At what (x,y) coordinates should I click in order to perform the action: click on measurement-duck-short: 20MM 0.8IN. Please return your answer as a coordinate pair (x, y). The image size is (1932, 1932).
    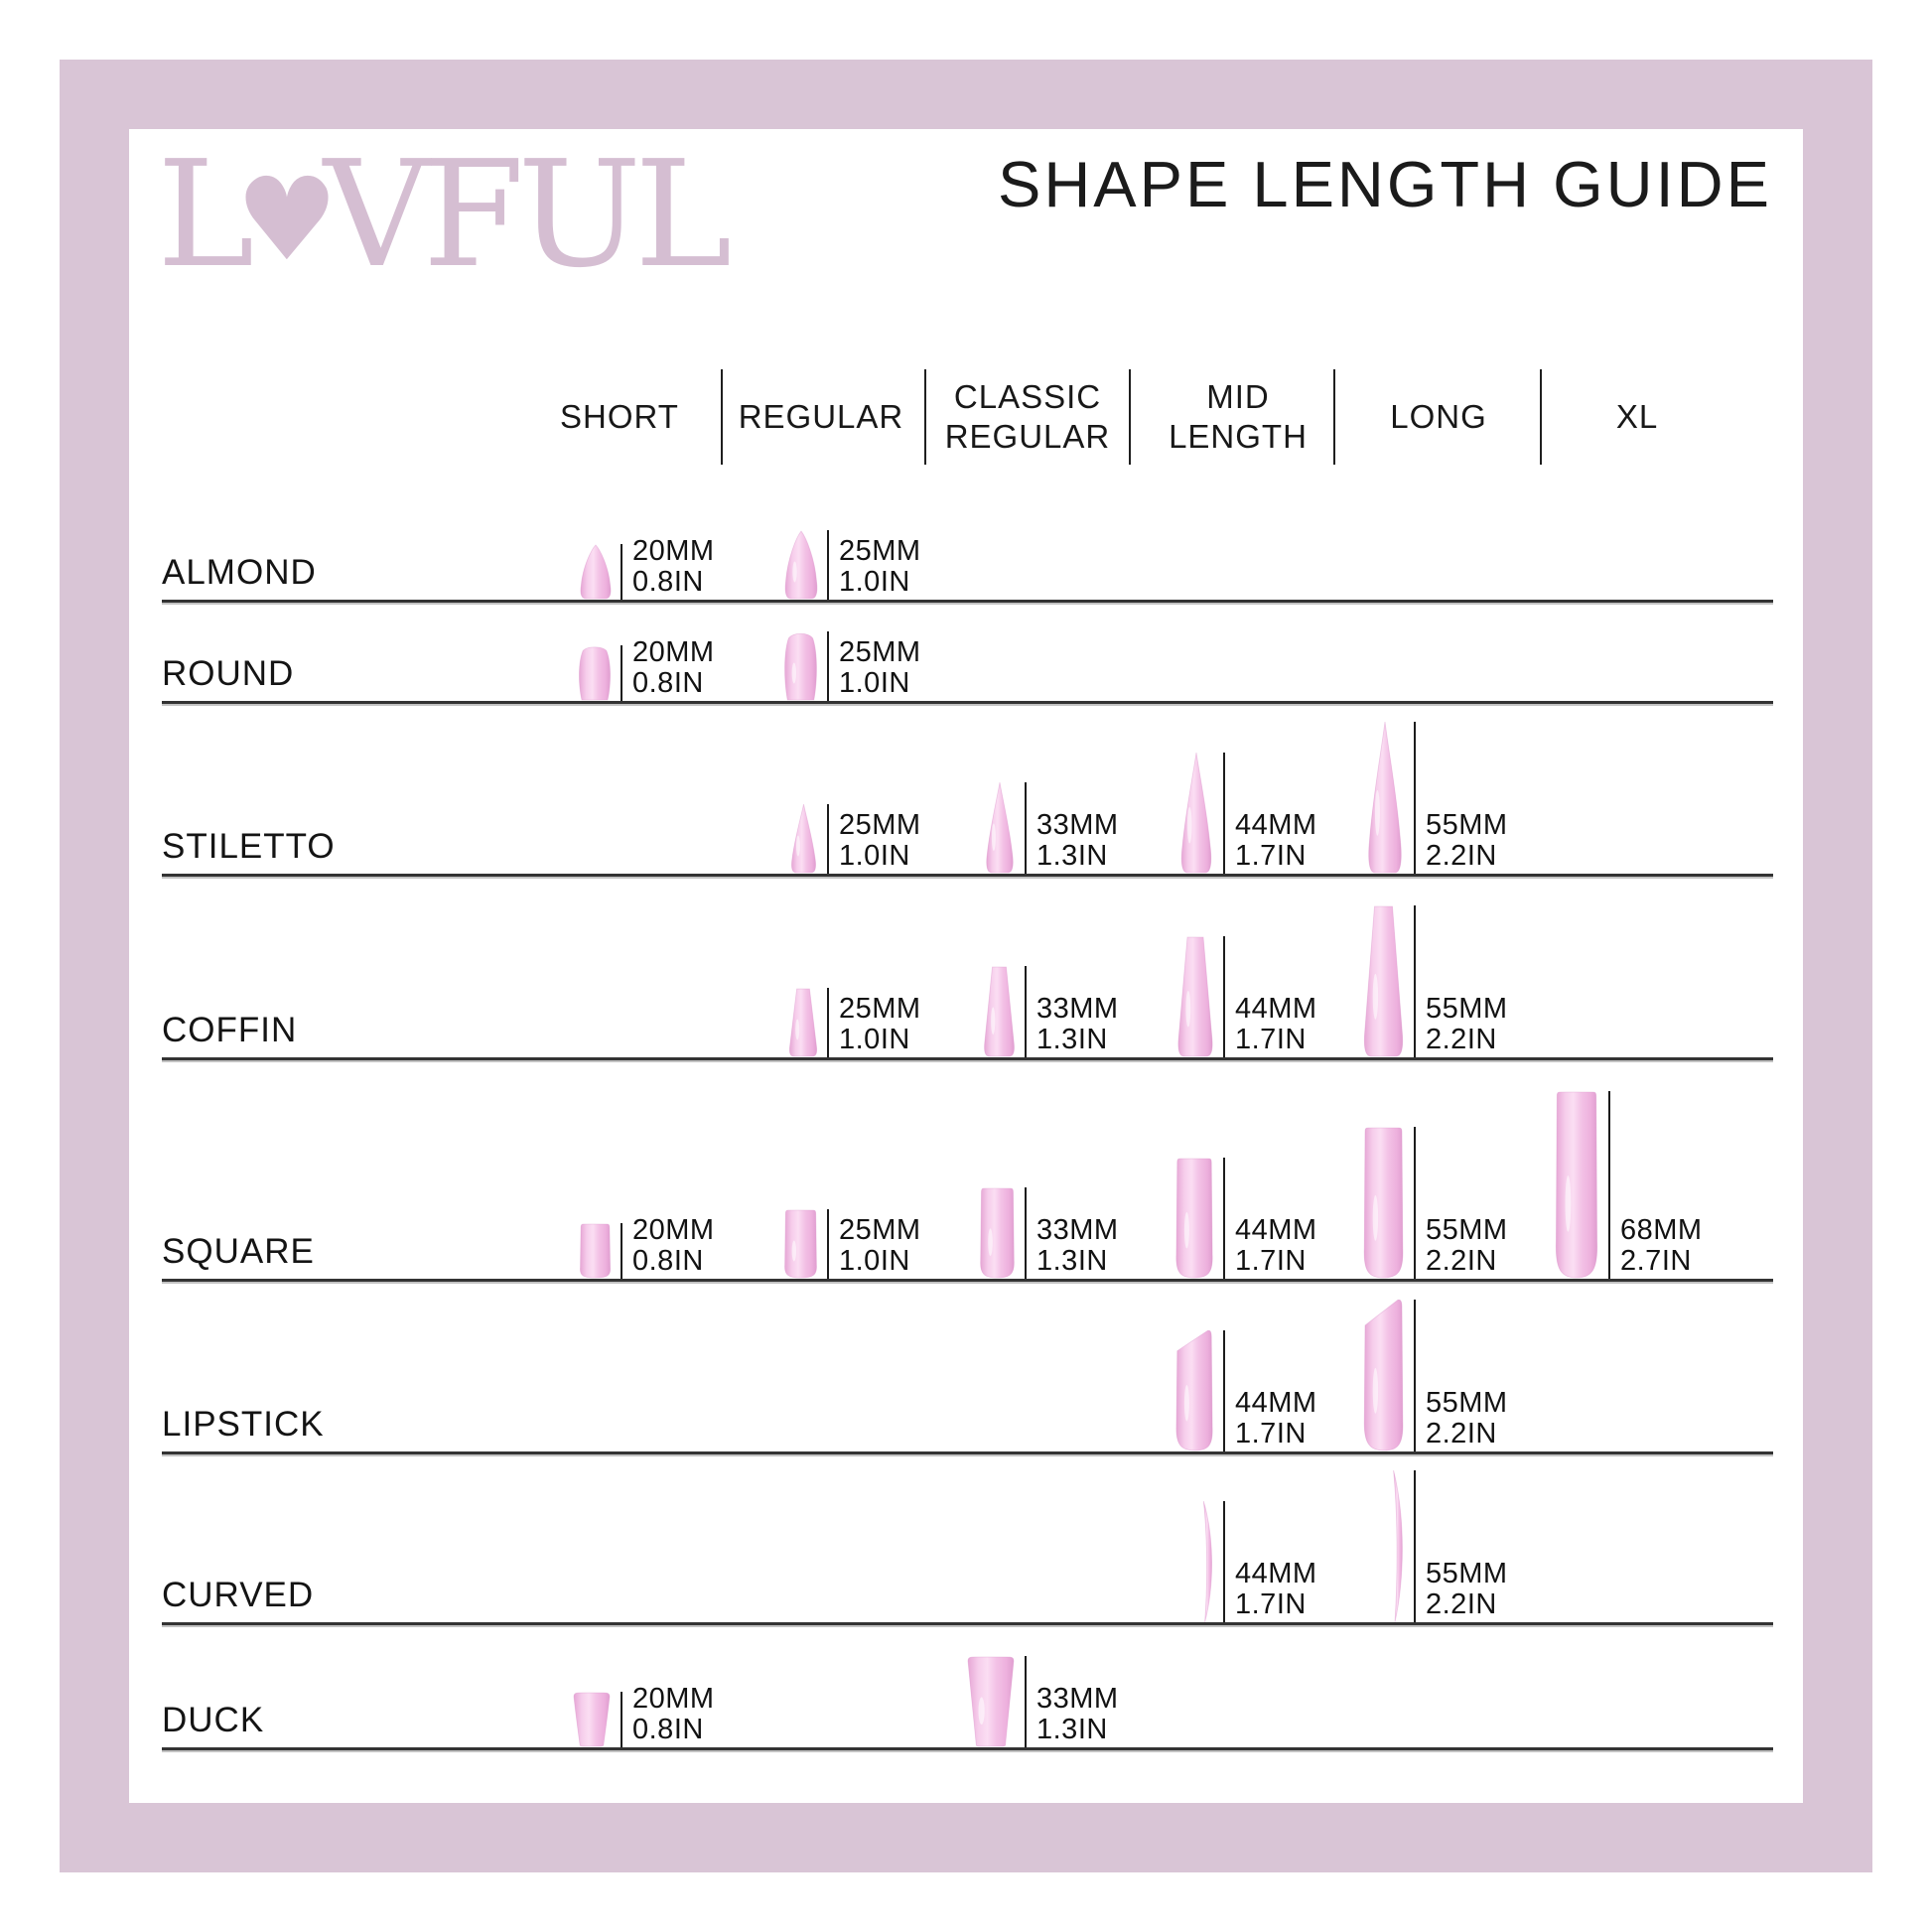
    Looking at the image, I should click on (674, 1714).